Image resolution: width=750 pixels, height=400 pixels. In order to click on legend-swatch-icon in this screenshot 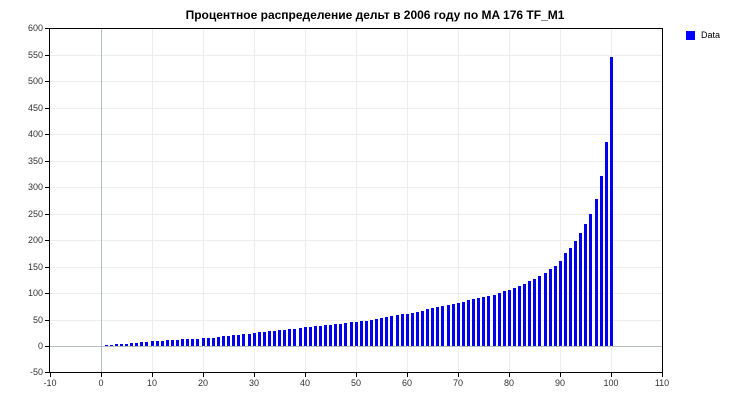, I will do `click(690, 35)`.